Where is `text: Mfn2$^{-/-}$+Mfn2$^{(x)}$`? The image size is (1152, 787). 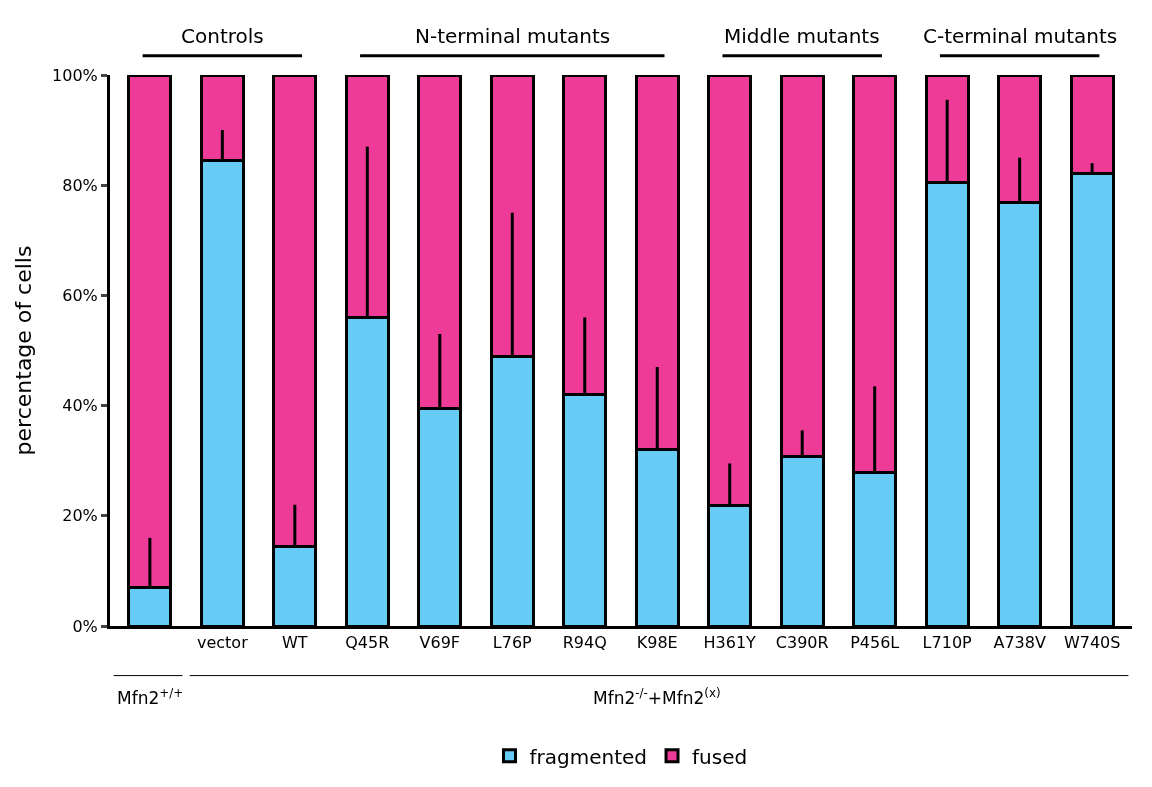 text: Mfn2$^{-/-}$+Mfn2$^{(x)}$ is located at coordinates (657, 697).